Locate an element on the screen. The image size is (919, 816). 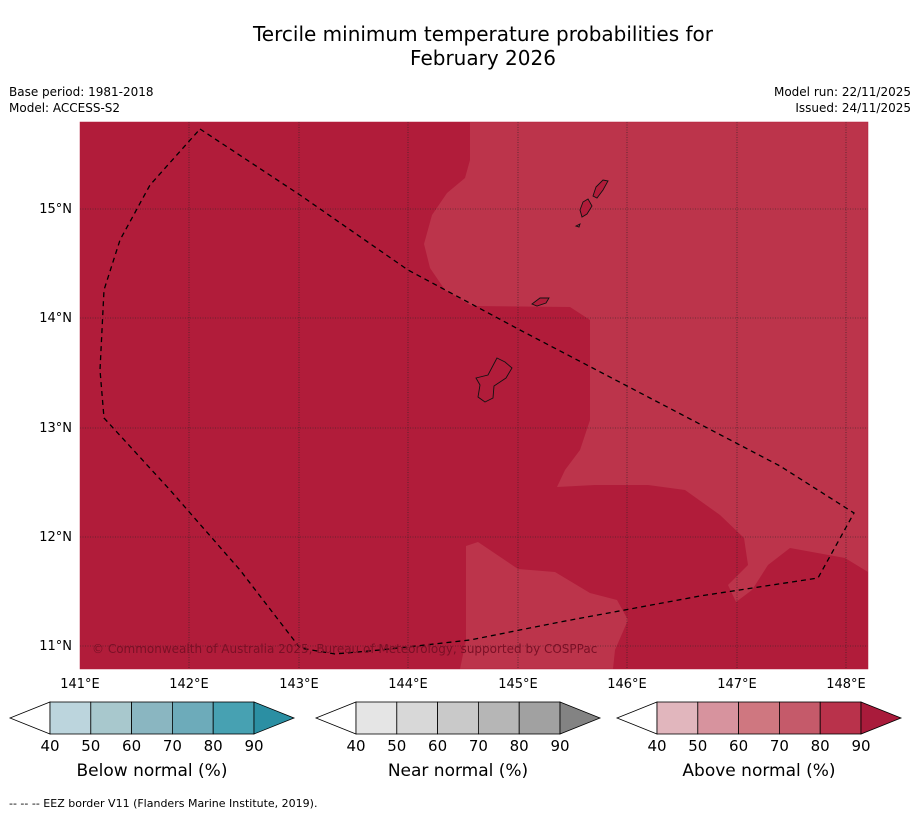
lat-labels: 15°N 14°N 13°N 12°N 11°N is located at coordinates (55, 428).